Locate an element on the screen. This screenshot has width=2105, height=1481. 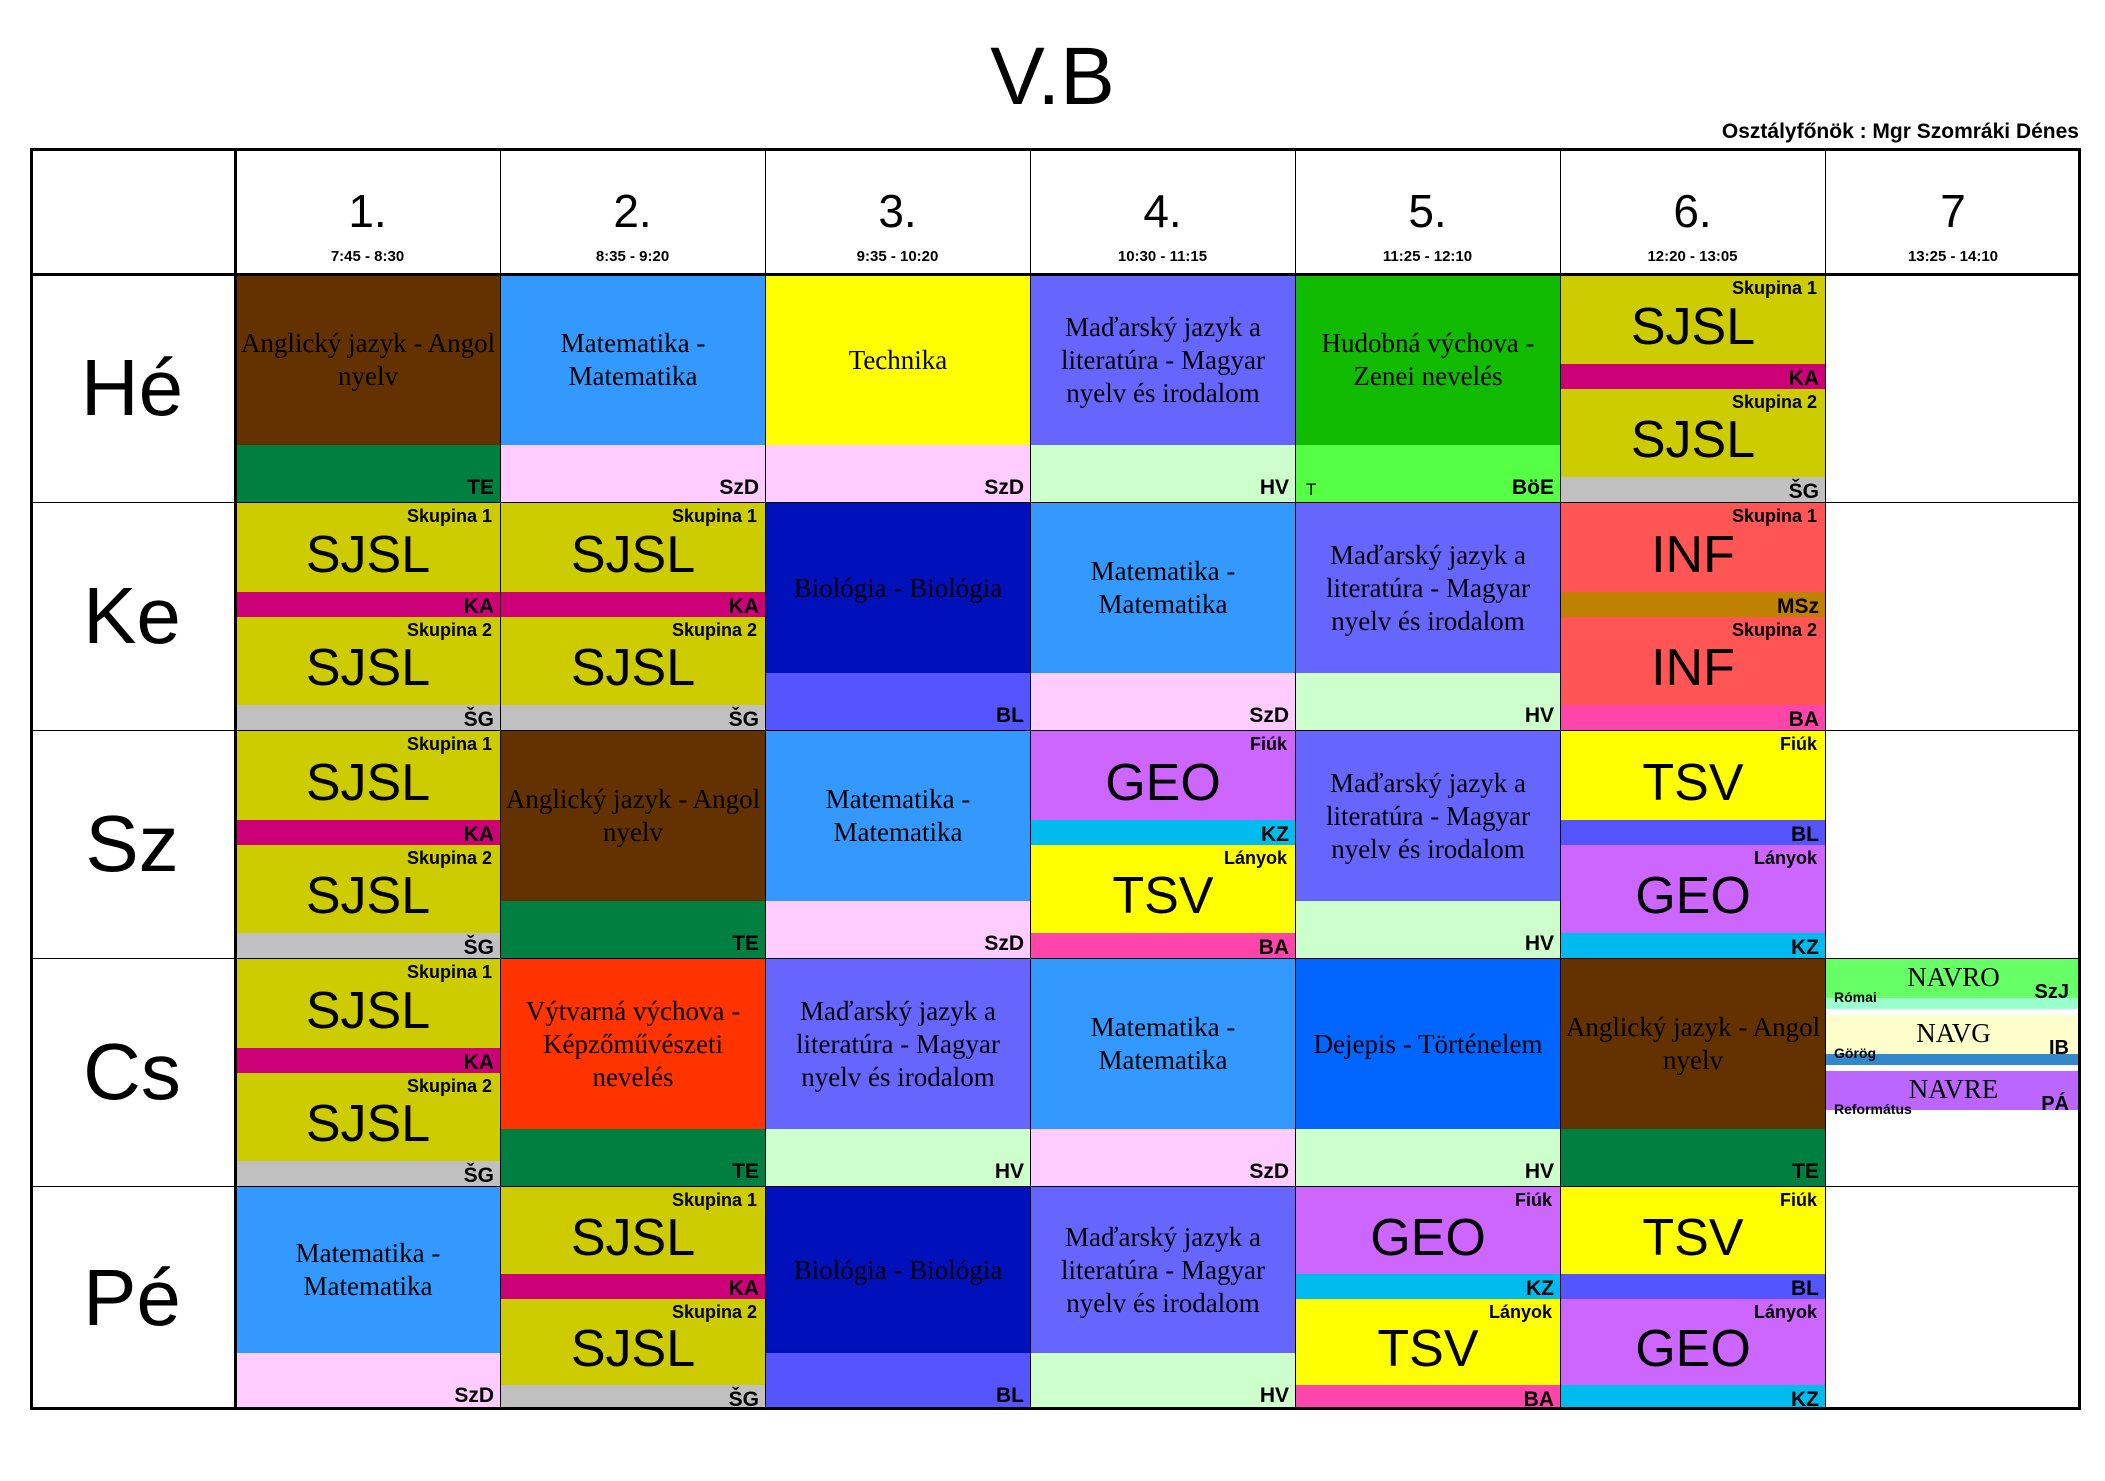
subject-name: Matematika - Matematika is located at coordinates (898, 816).